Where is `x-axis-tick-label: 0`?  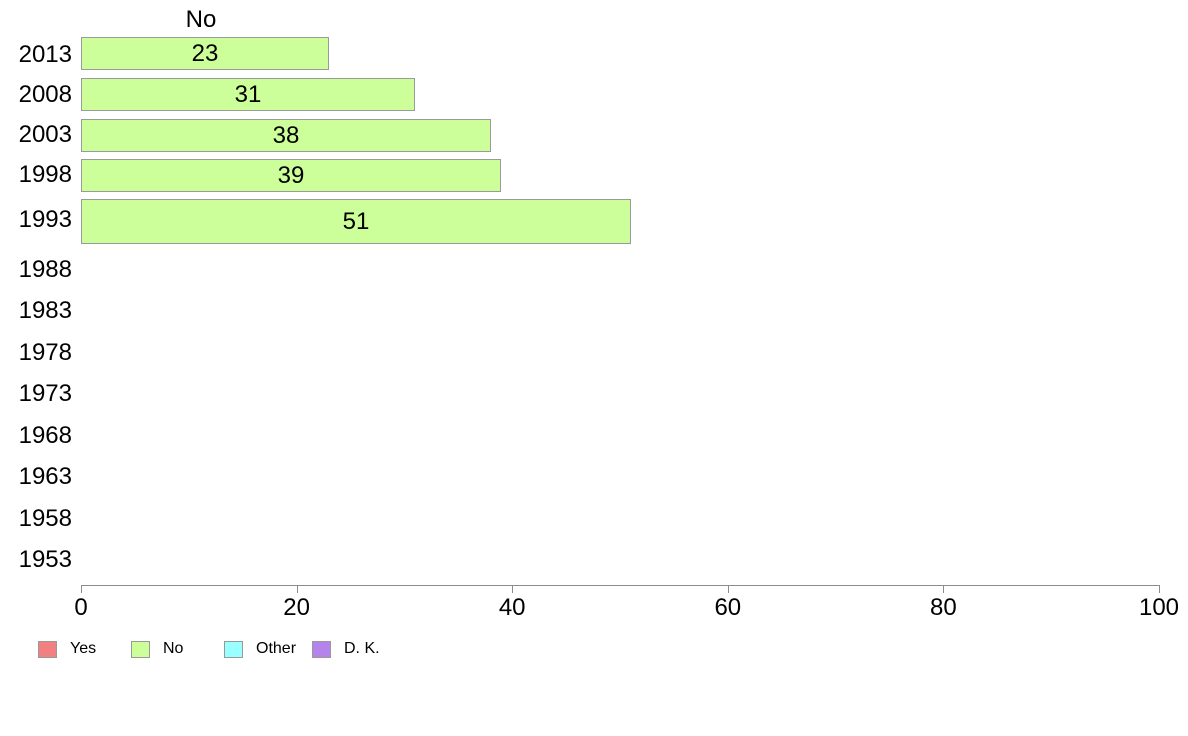
x-axis-tick-label: 0 is located at coordinates (81, 607).